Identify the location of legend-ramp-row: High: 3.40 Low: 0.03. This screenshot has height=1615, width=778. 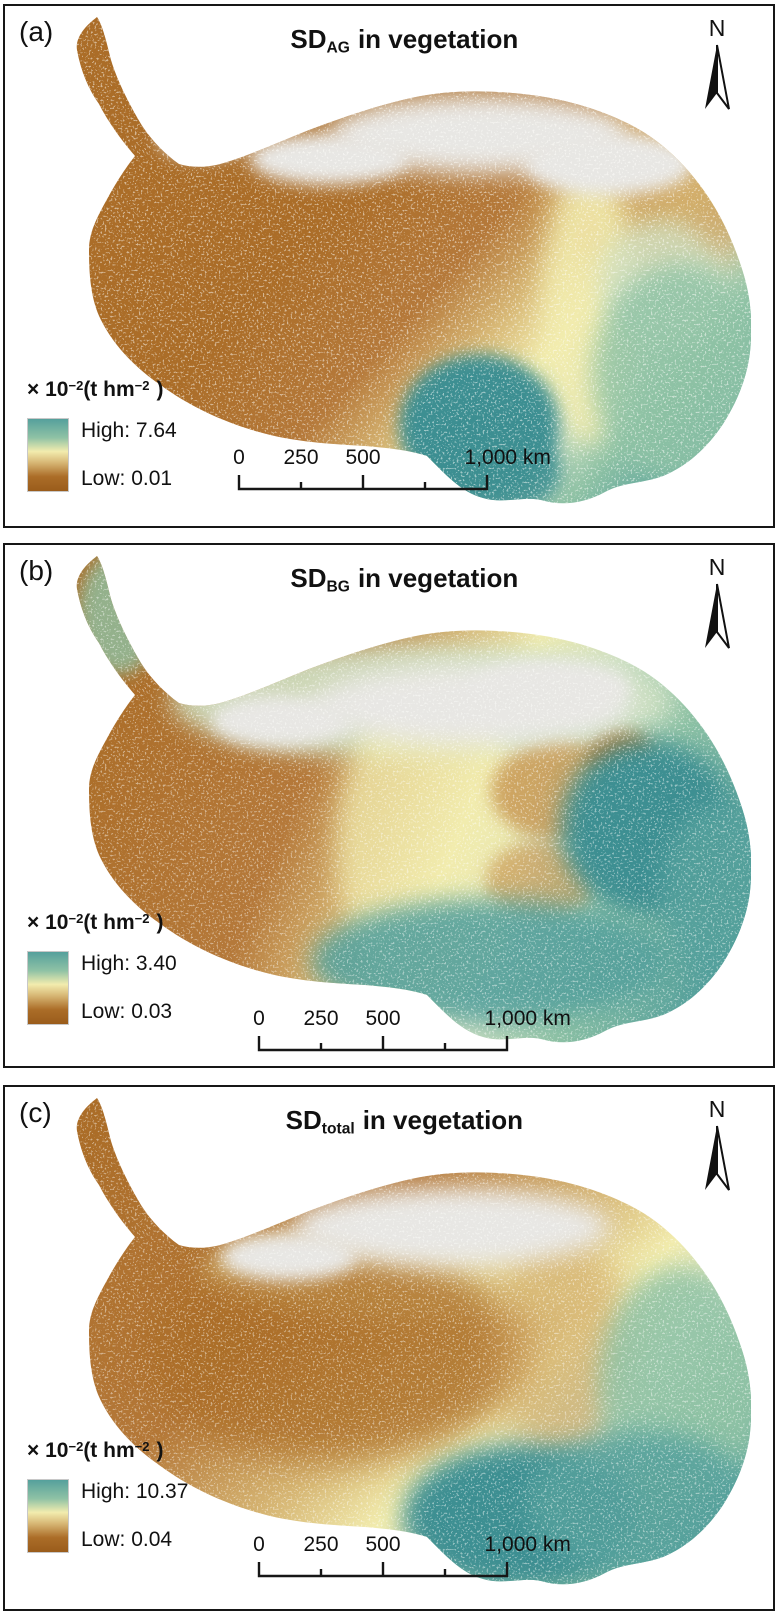
(102, 988).